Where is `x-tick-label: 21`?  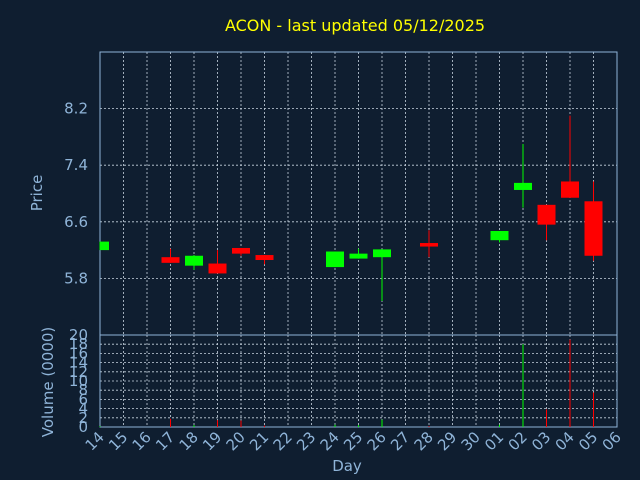 x-tick-label: 21 is located at coordinates (259, 441).